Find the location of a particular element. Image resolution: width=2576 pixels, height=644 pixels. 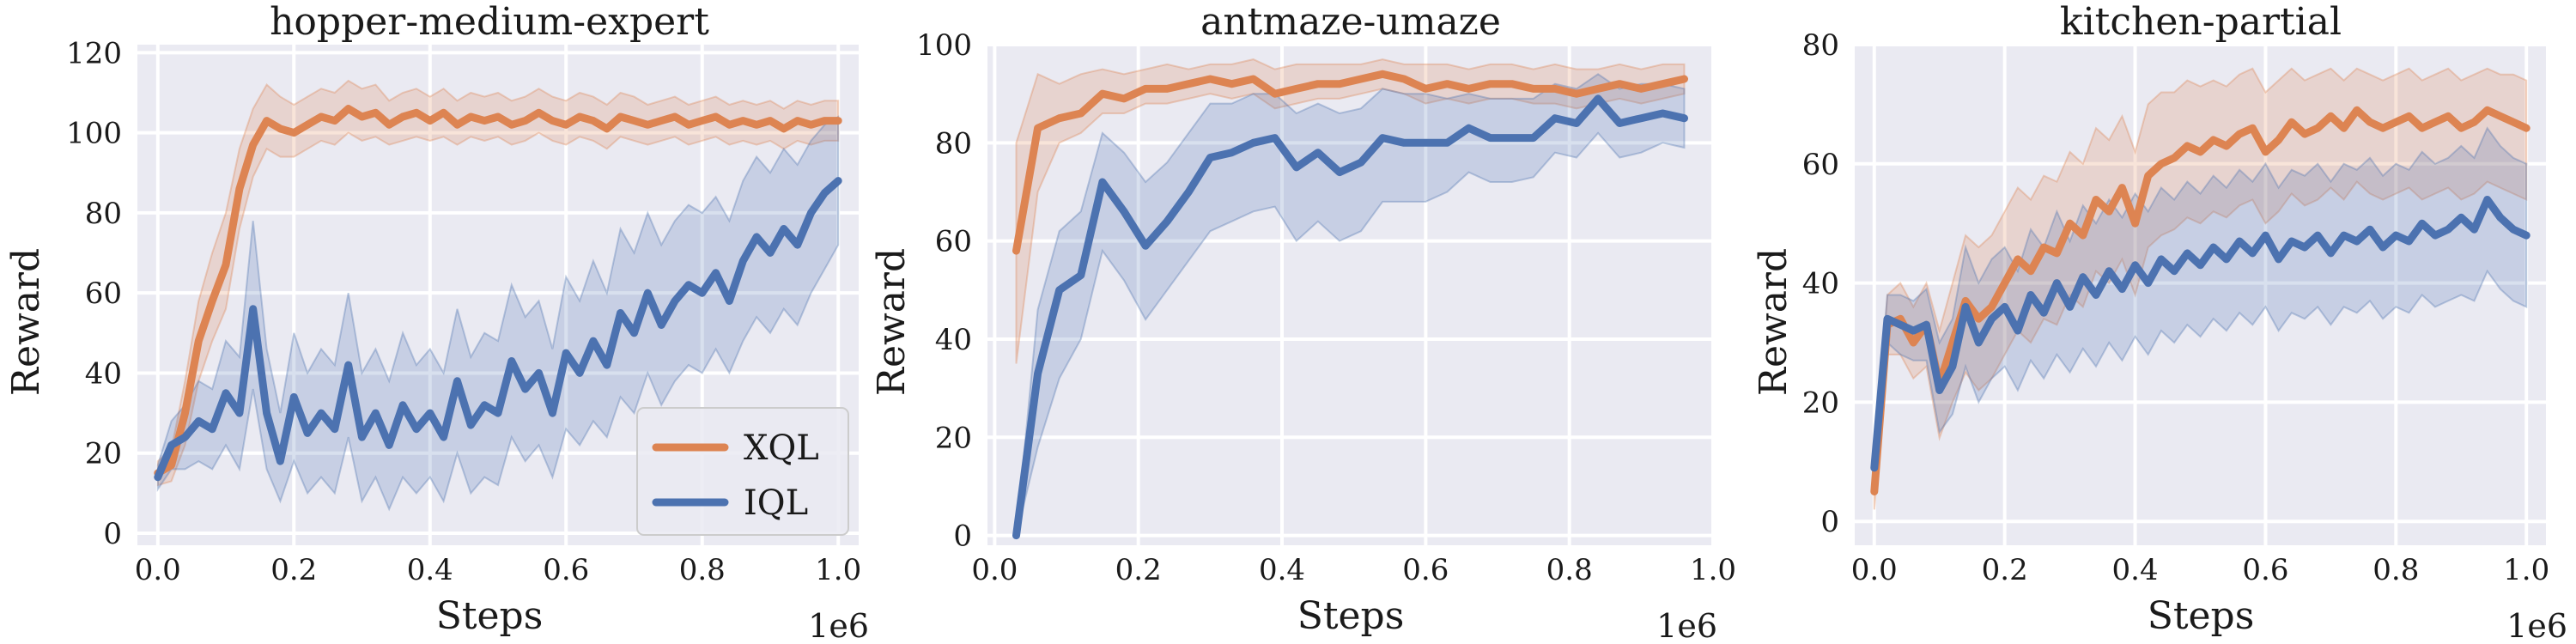

series-band-xql is located at coordinates (1350, 211).